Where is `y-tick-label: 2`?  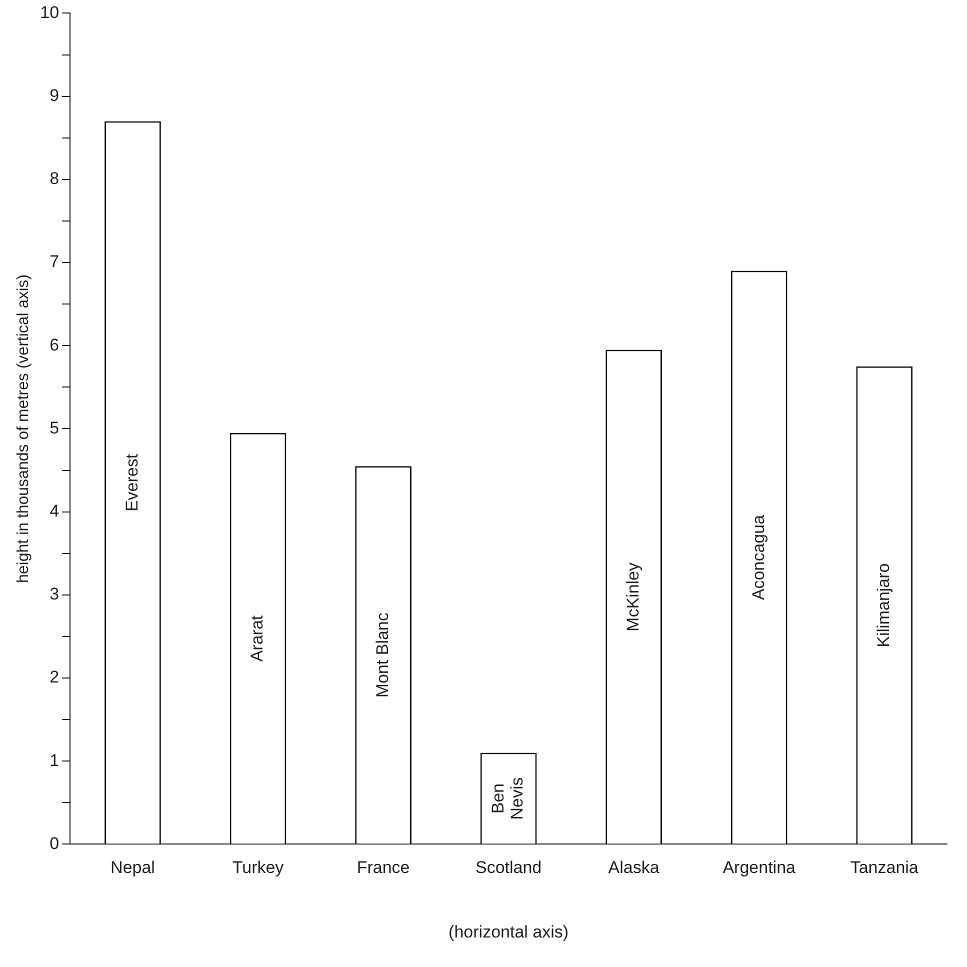 y-tick-label: 2 is located at coordinates (55, 677).